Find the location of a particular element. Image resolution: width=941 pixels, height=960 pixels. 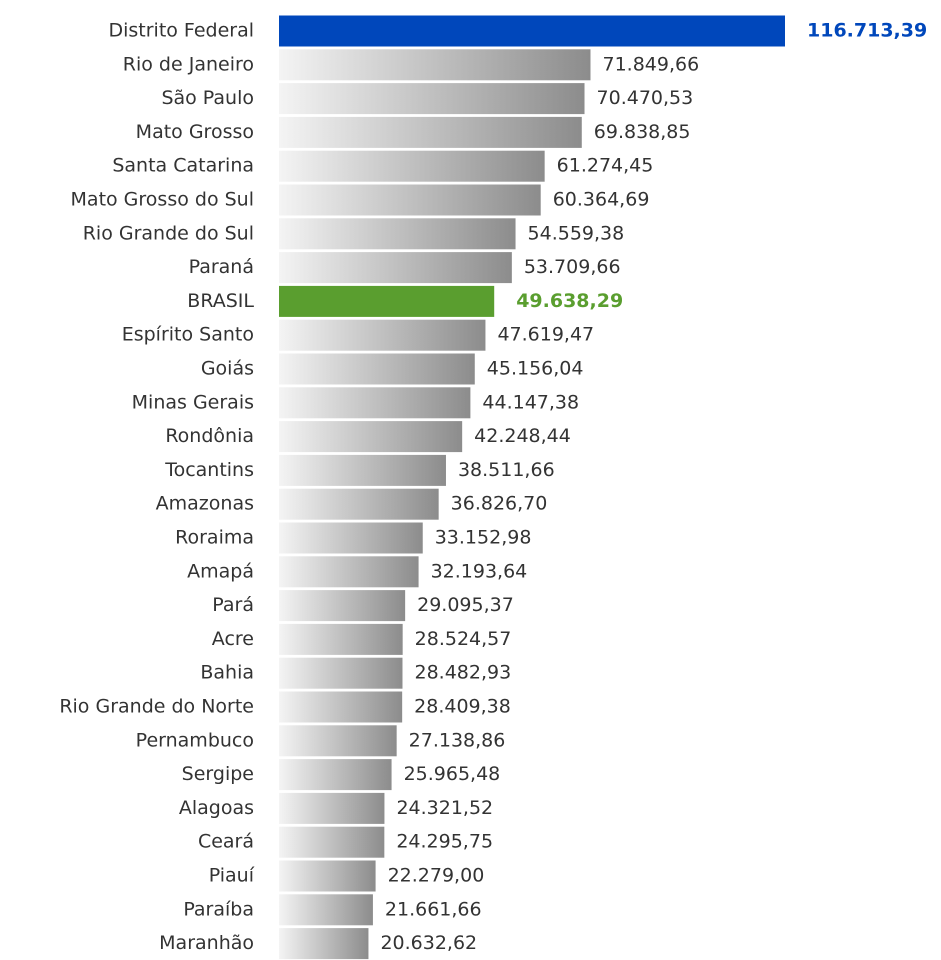

category-label: São Paulo is located at coordinates (207, 98).